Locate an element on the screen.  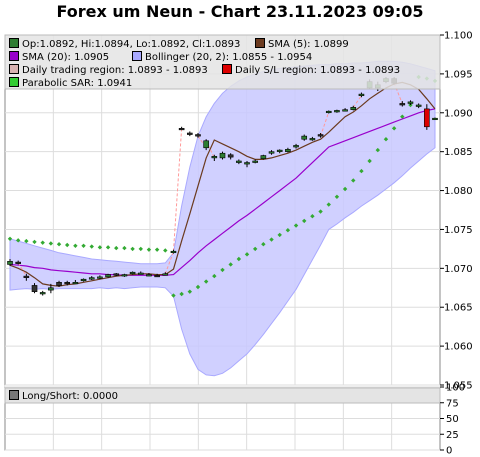
legend-sma20-label: SMA (20): 1.0905 is located at coordinates (66, 57).